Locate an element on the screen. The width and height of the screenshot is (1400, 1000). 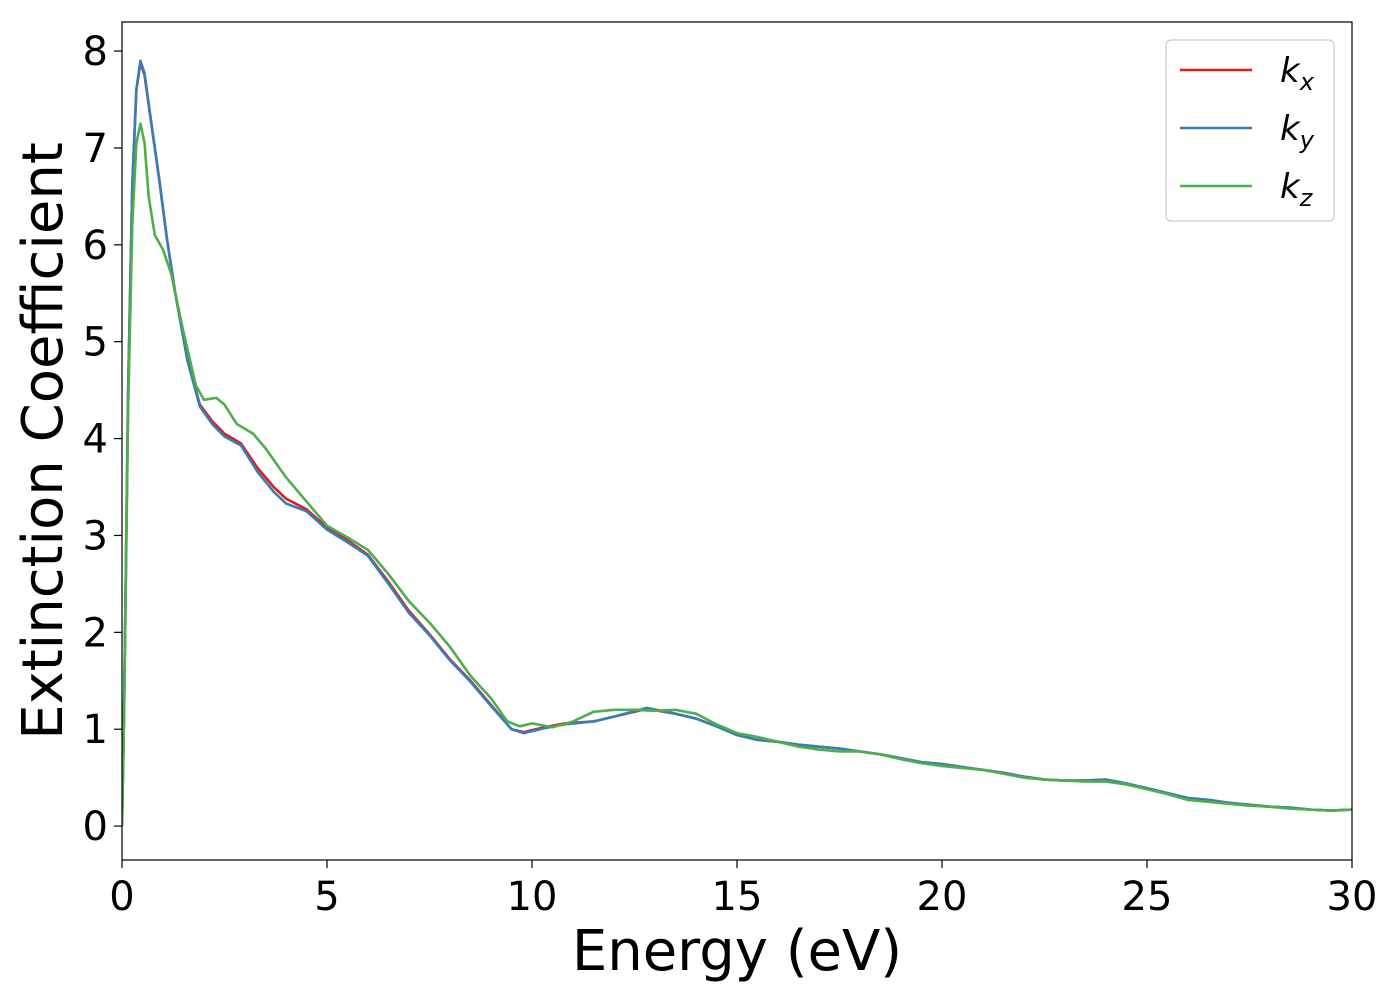
y-axis: 0 1 2 3 4 5 6 7 8 is located at coordinates (102, 439).